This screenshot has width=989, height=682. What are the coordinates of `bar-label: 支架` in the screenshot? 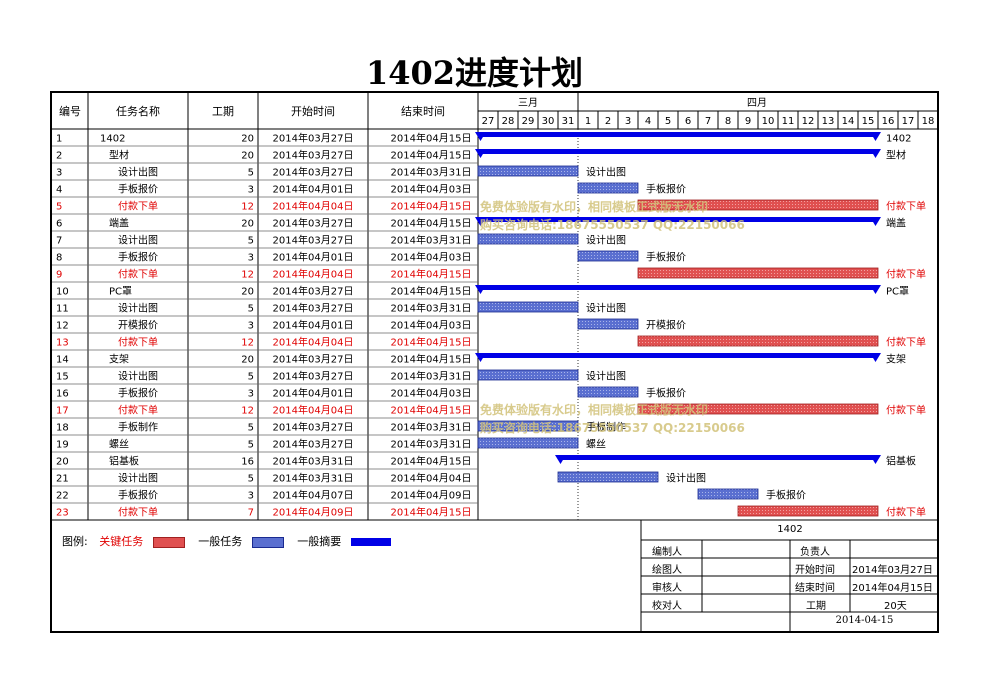 It's located at (896, 360).